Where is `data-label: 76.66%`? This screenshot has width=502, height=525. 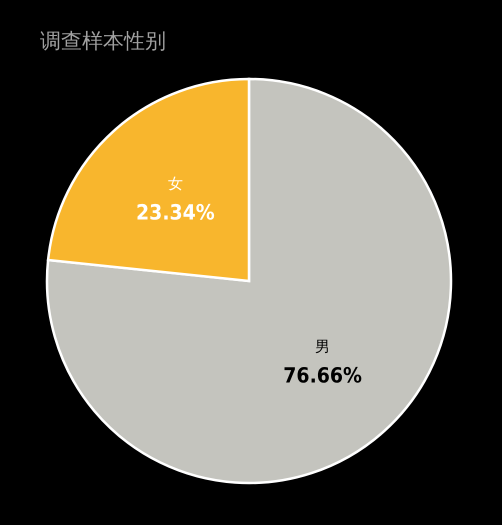
data-label: 76.66% is located at coordinates (322, 376).